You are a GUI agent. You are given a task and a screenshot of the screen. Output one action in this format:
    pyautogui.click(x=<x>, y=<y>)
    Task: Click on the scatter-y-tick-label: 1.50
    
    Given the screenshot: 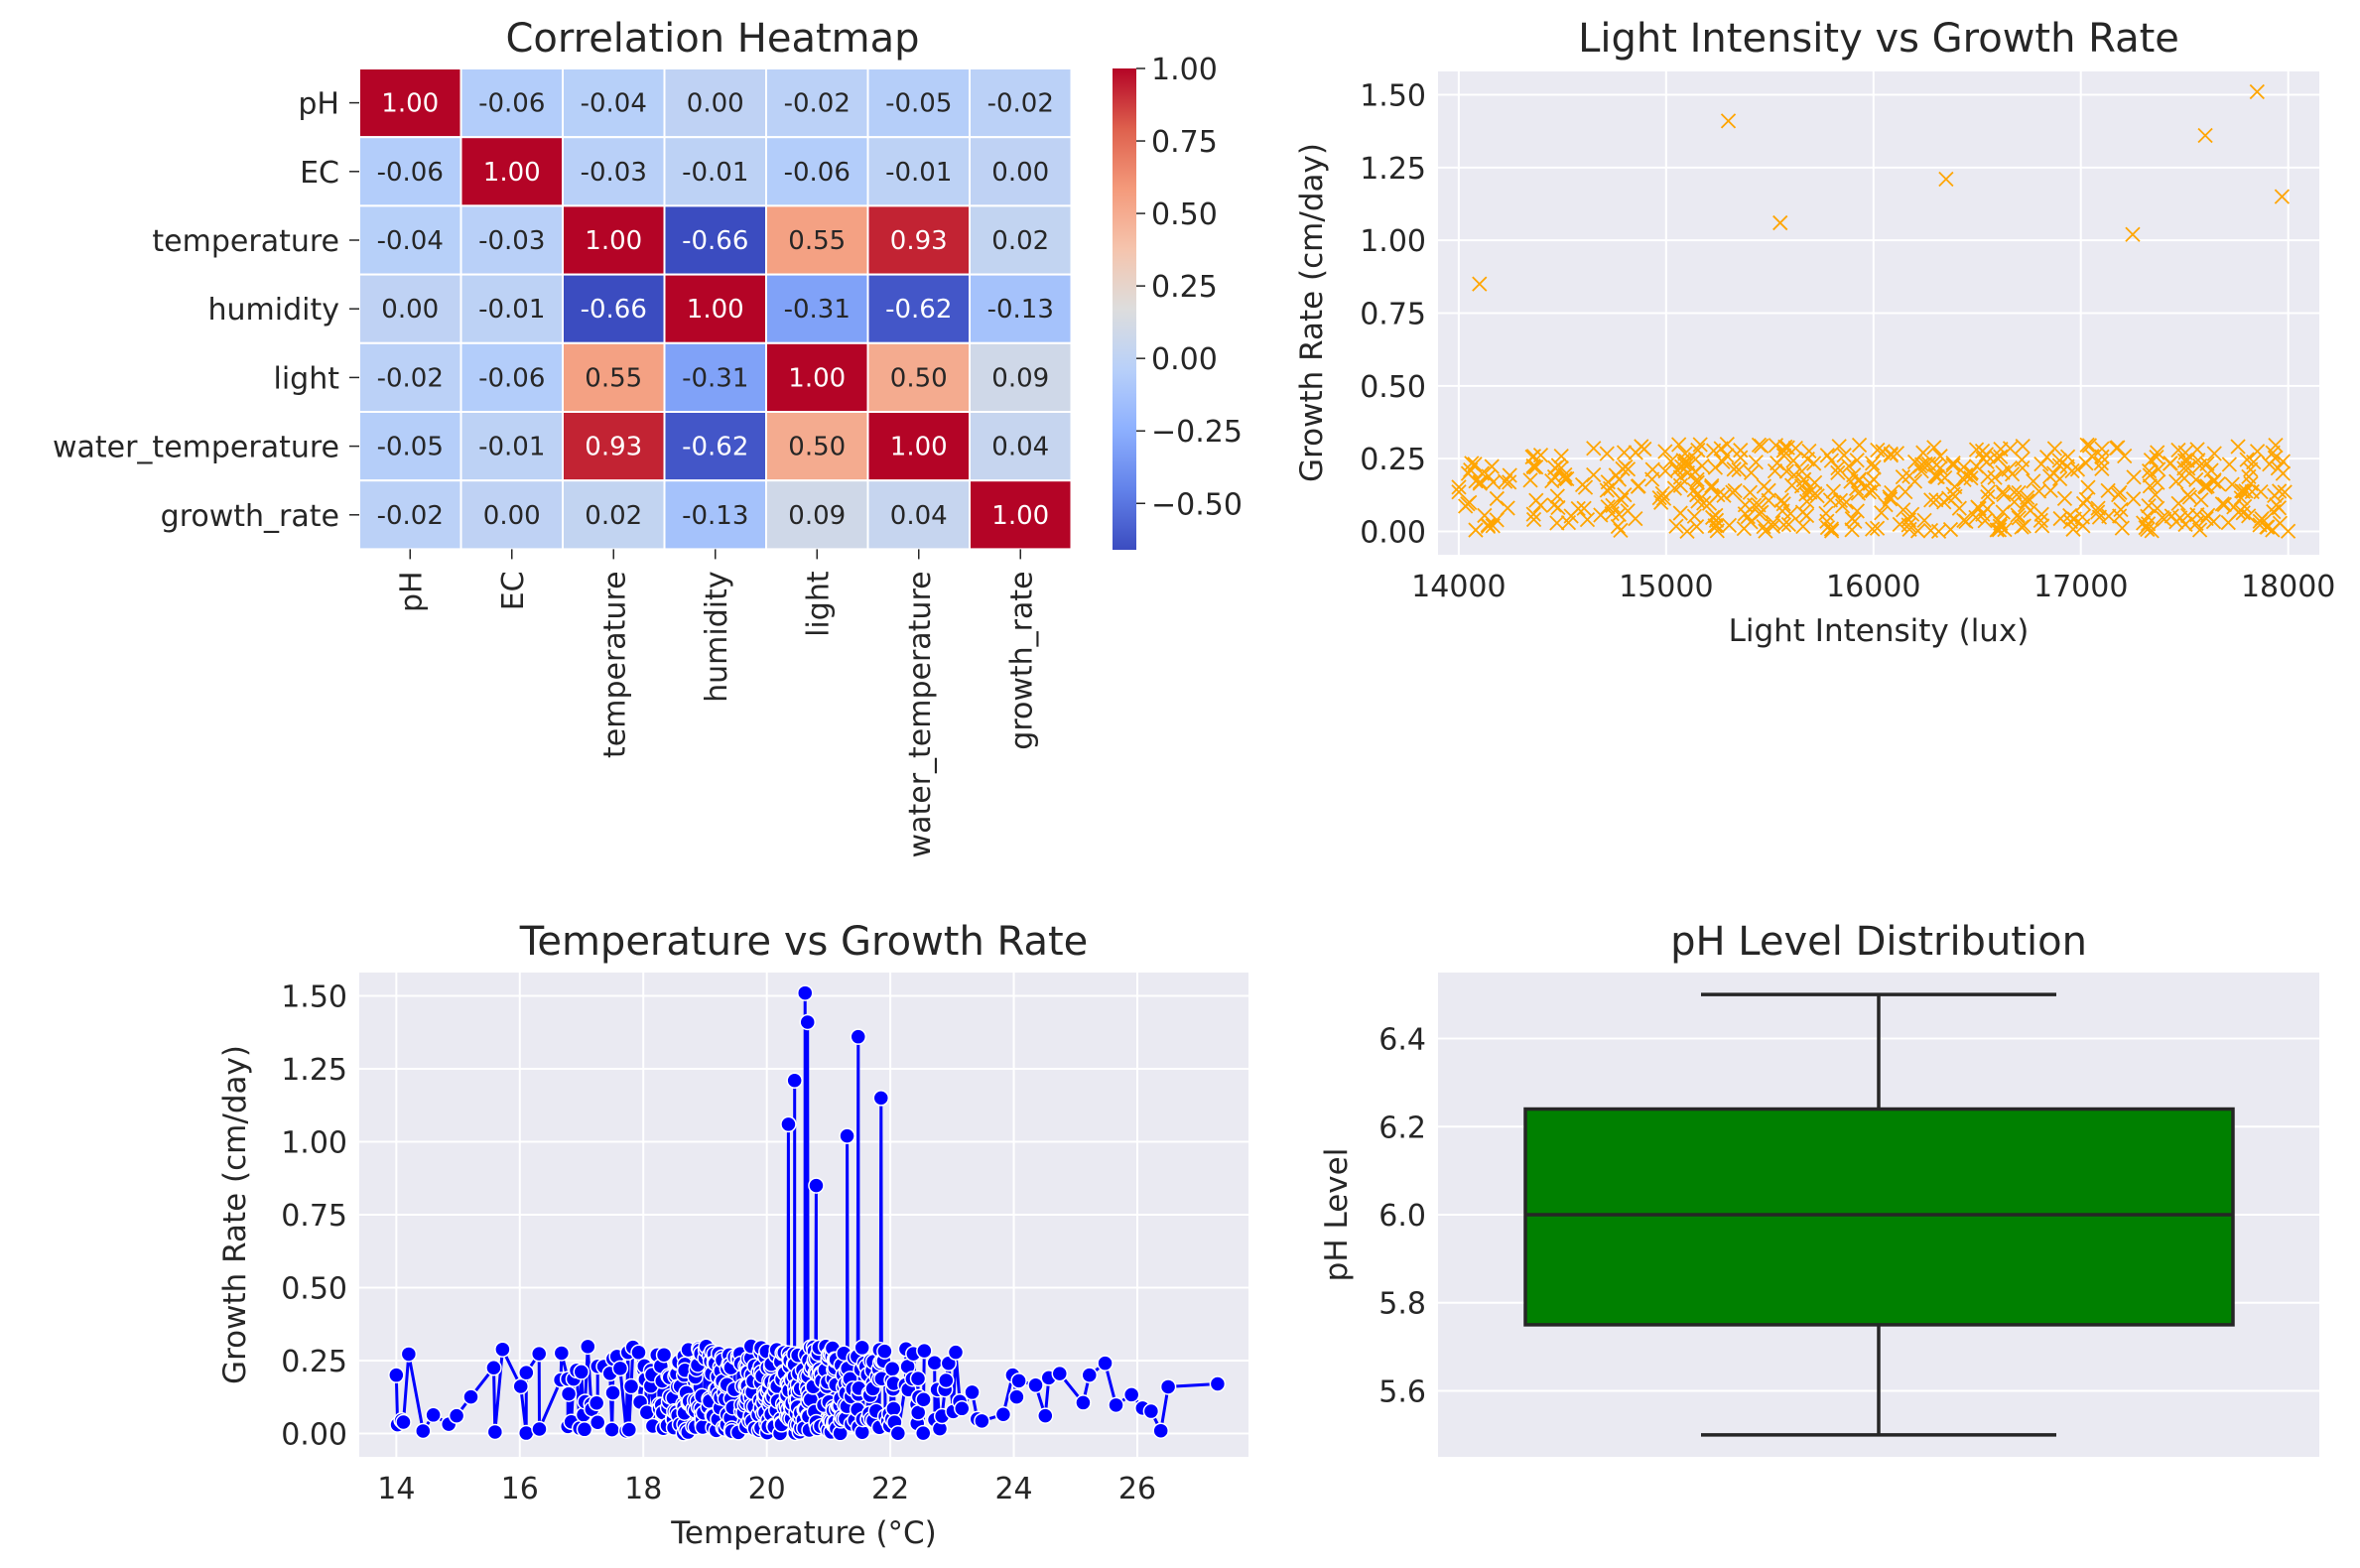 What is the action you would take?
    pyautogui.click(x=1393, y=95)
    